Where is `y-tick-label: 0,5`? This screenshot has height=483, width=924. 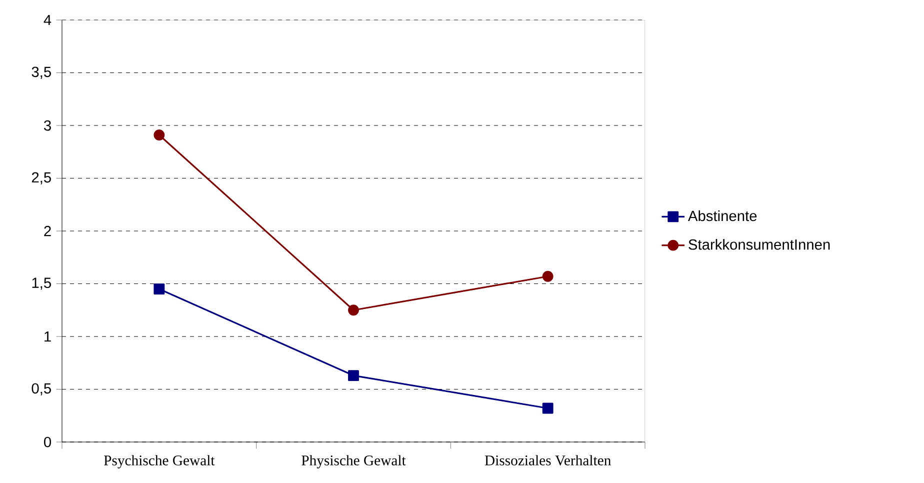
y-tick-label: 0,5 is located at coordinates (41, 389).